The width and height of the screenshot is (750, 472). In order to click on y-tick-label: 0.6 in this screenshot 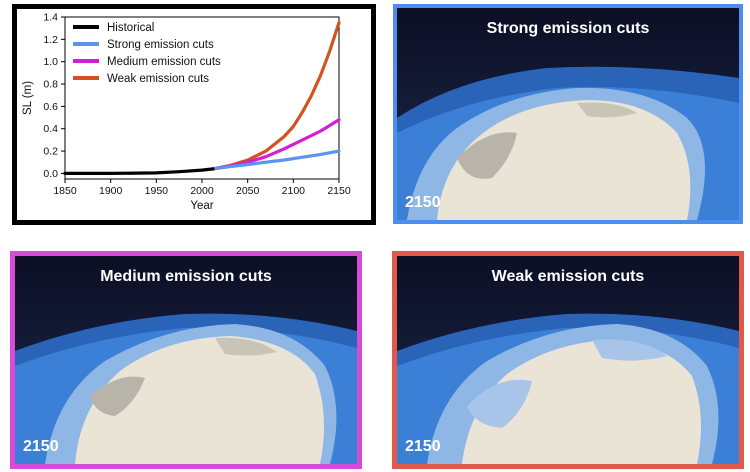, I will do `click(50, 107)`.